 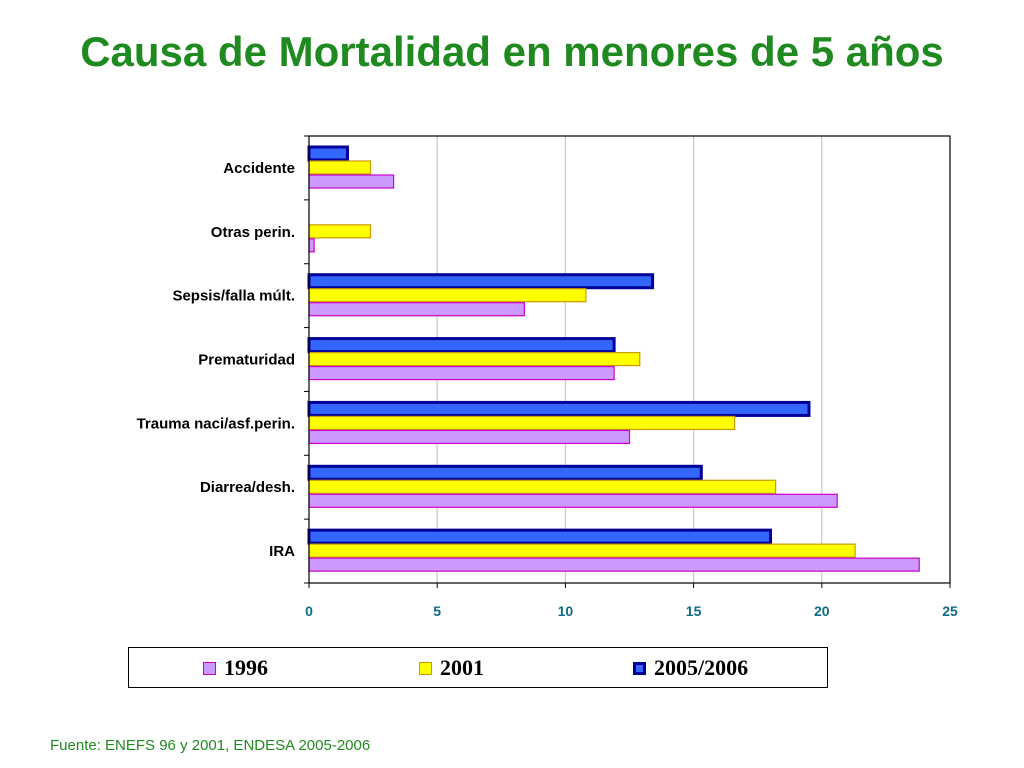 I want to click on legend-swatch-1996, so click(x=209, y=668).